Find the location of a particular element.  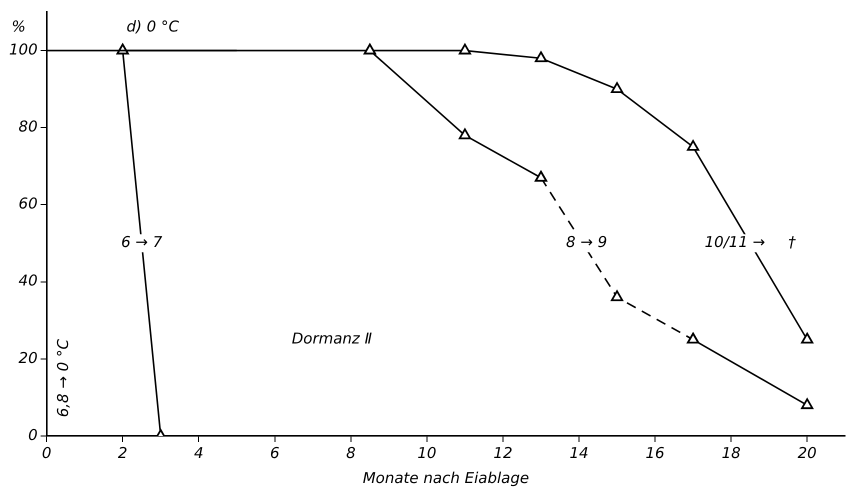

annotation: 8 → 9 is located at coordinates (587, 242).